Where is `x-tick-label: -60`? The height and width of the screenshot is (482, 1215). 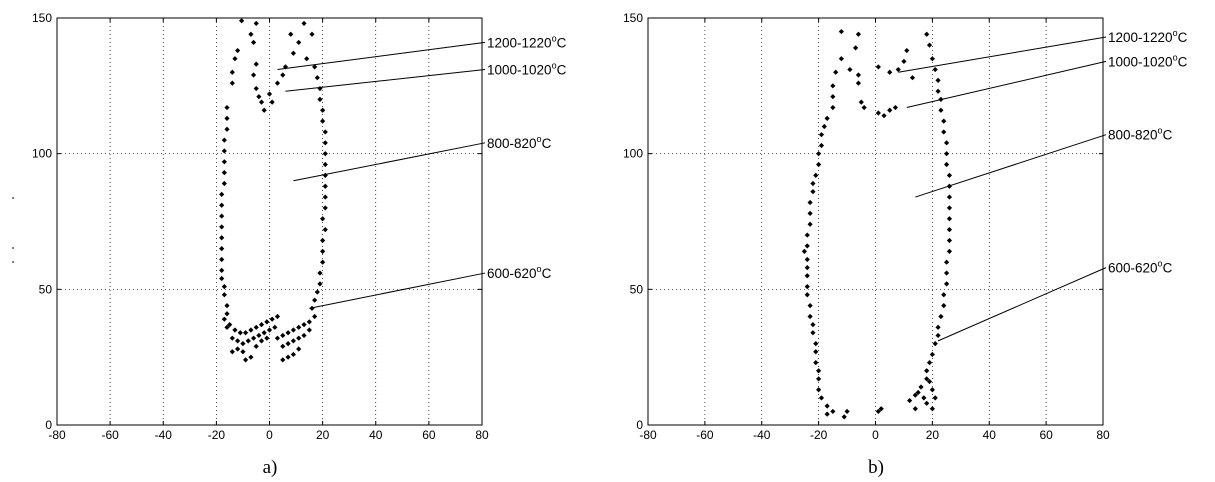 x-tick-label: -60 is located at coordinates (705, 435).